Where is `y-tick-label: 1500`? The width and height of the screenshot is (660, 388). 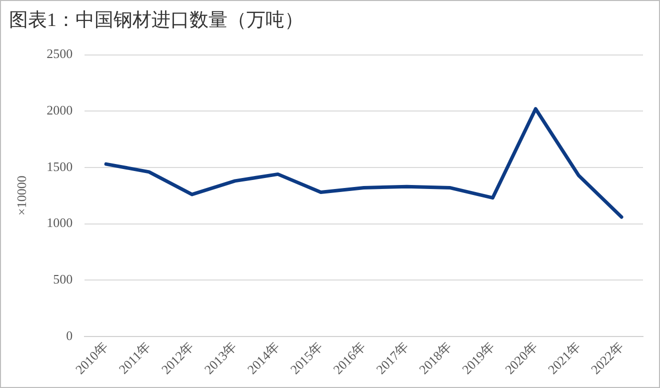
y-tick-label: 1500 is located at coordinates (59, 166).